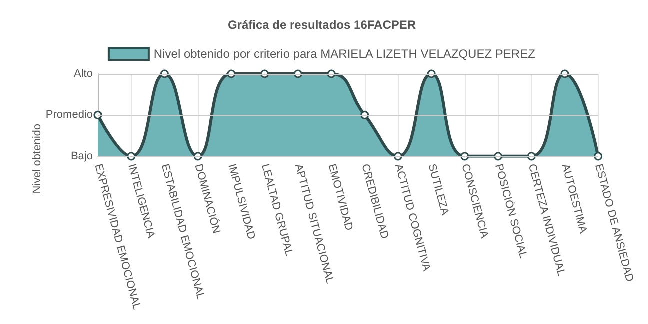  I want to click on y-axis-title: Nivel obtenido, so click(38, 159).